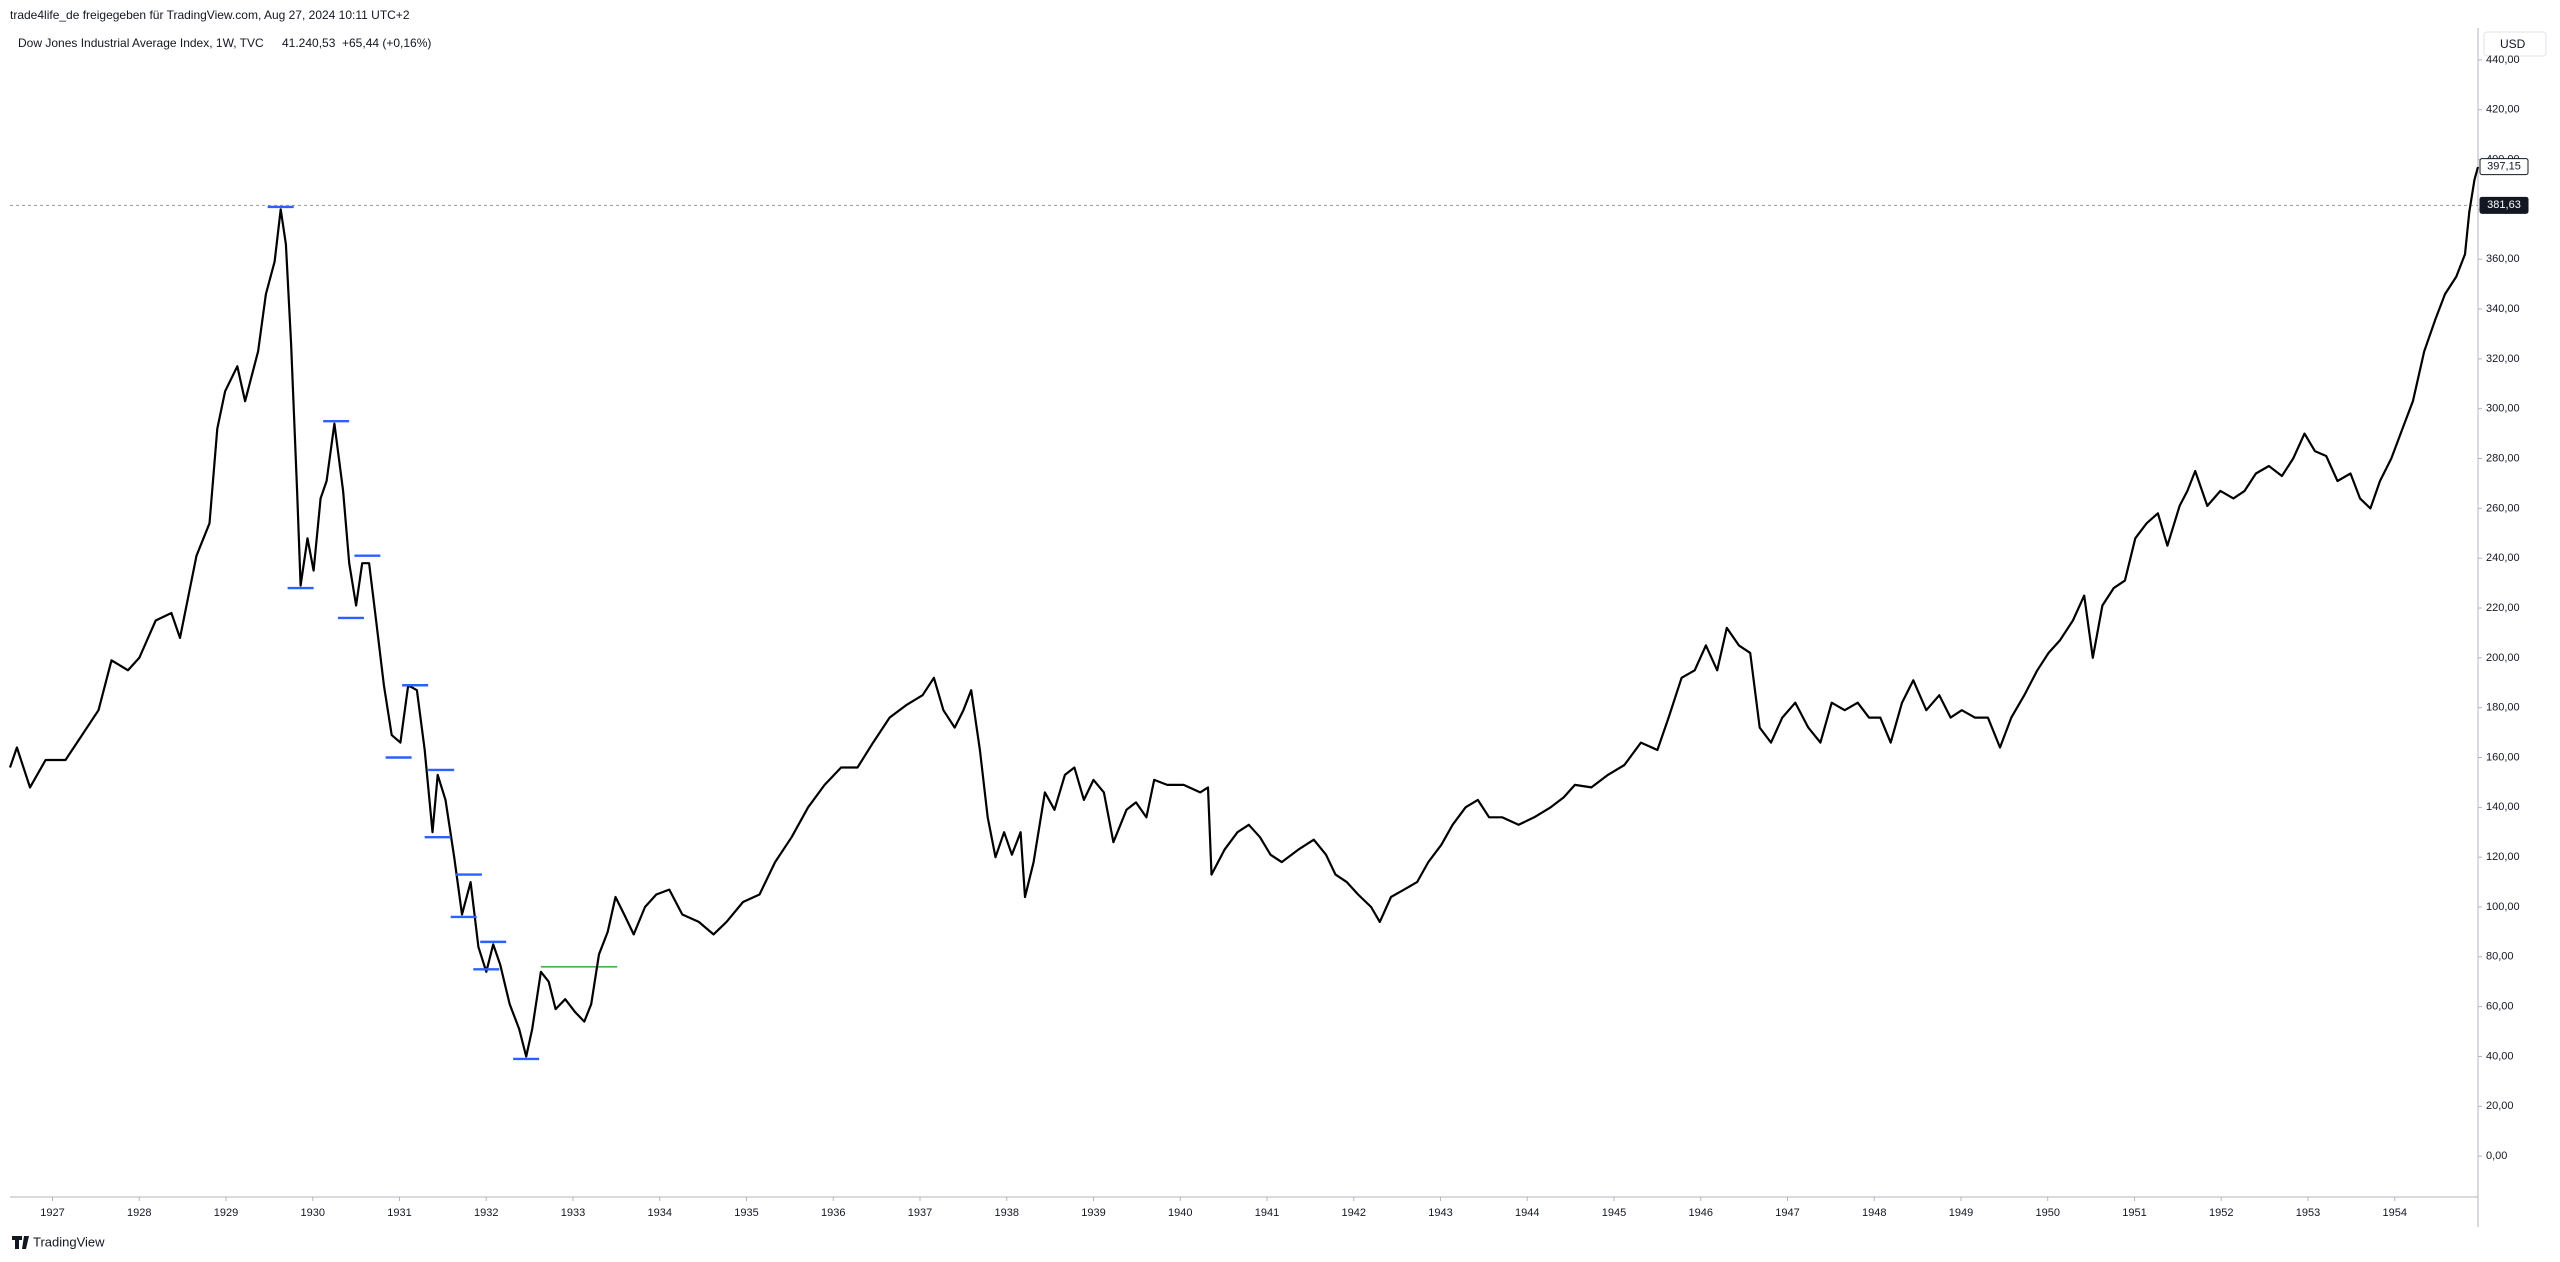  What do you see at coordinates (2500, 1106) in the screenshot?
I see `y-tick-label: 20,00` at bounding box center [2500, 1106].